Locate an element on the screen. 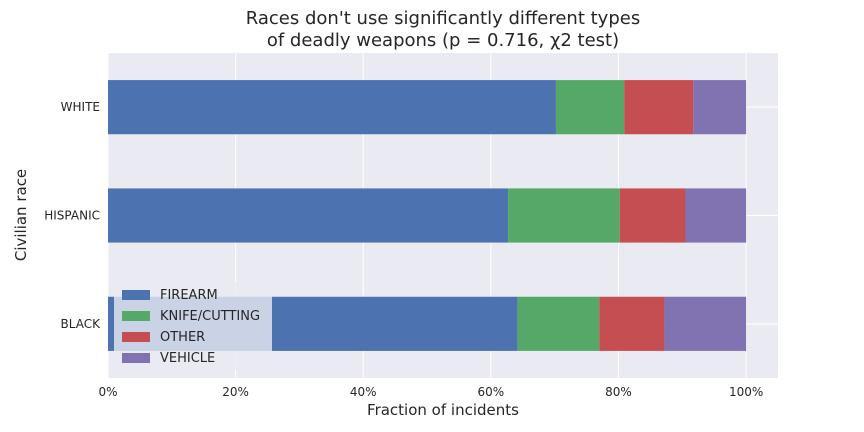 This screenshot has height=432, width=864. bar-vehicle-black is located at coordinates (705, 323).